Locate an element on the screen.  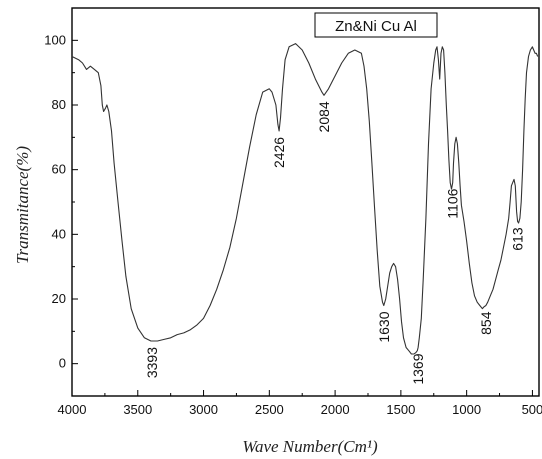
legend-label: Zn&Ni Cu Al is located at coordinates (376, 26).